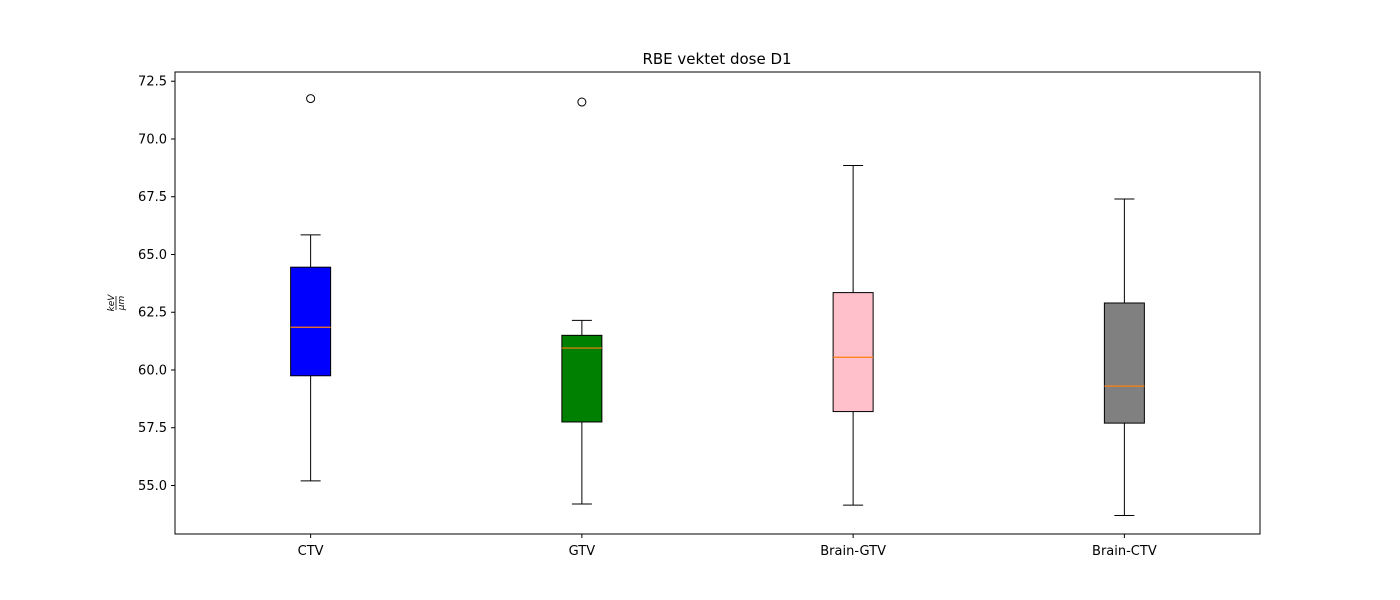 The image size is (1400, 600). I want to click on y-axis-label-numerator: keV, so click(112, 303).